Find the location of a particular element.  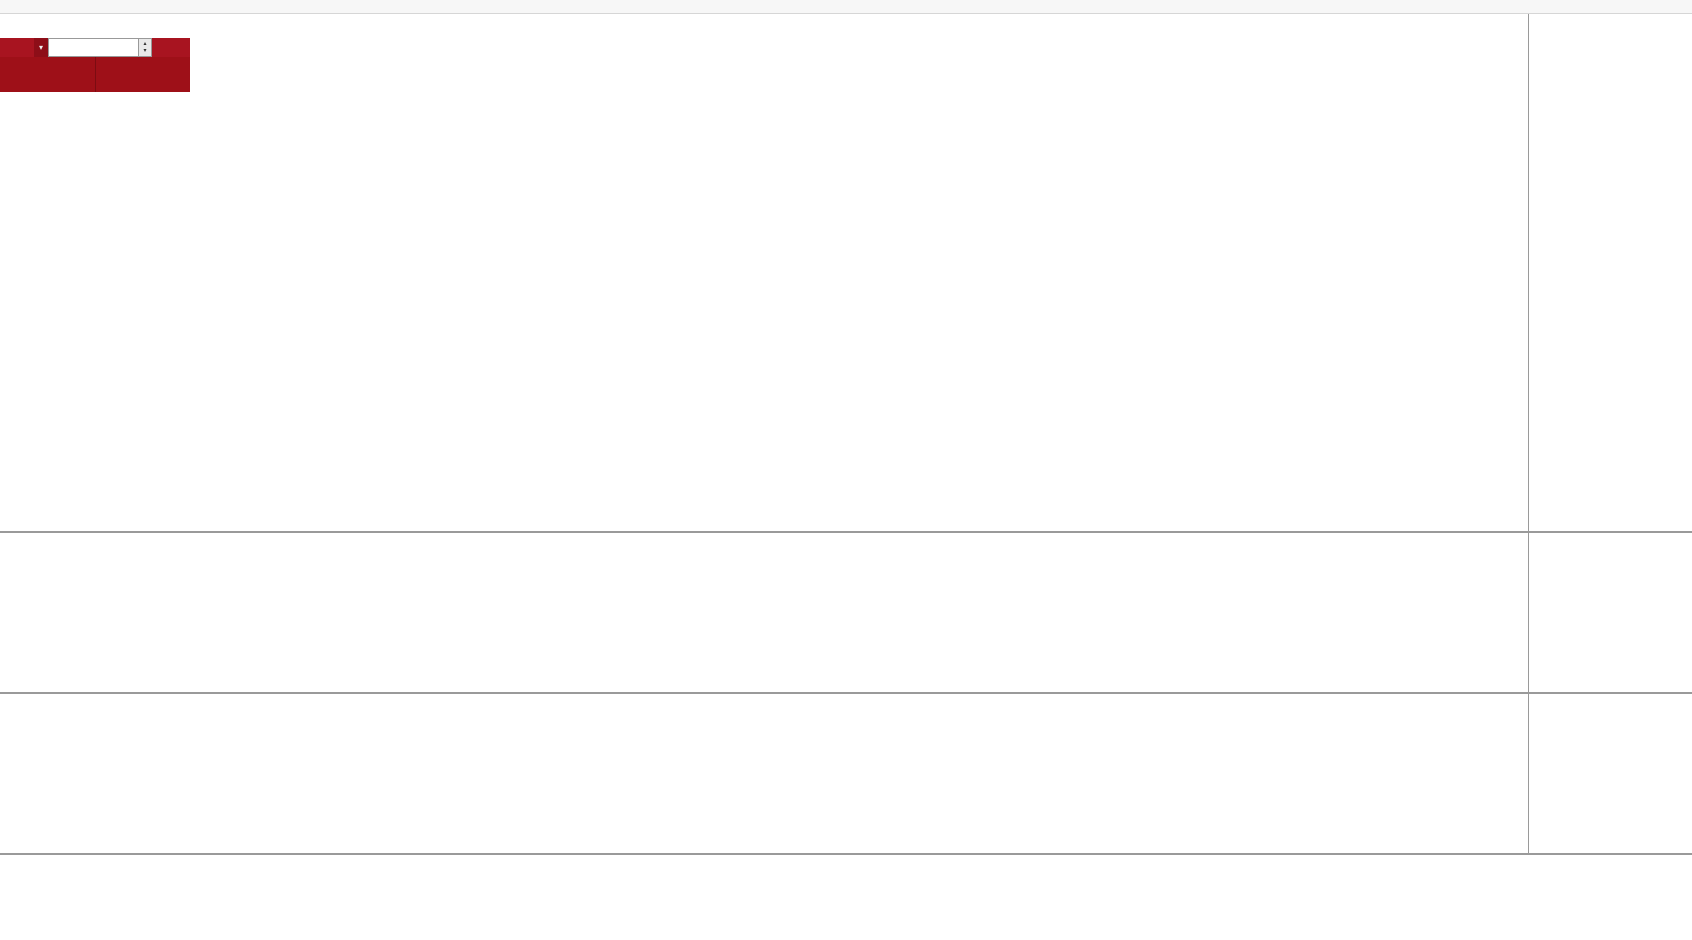

volume-dropdown-button: ▾ is located at coordinates (41, 47).